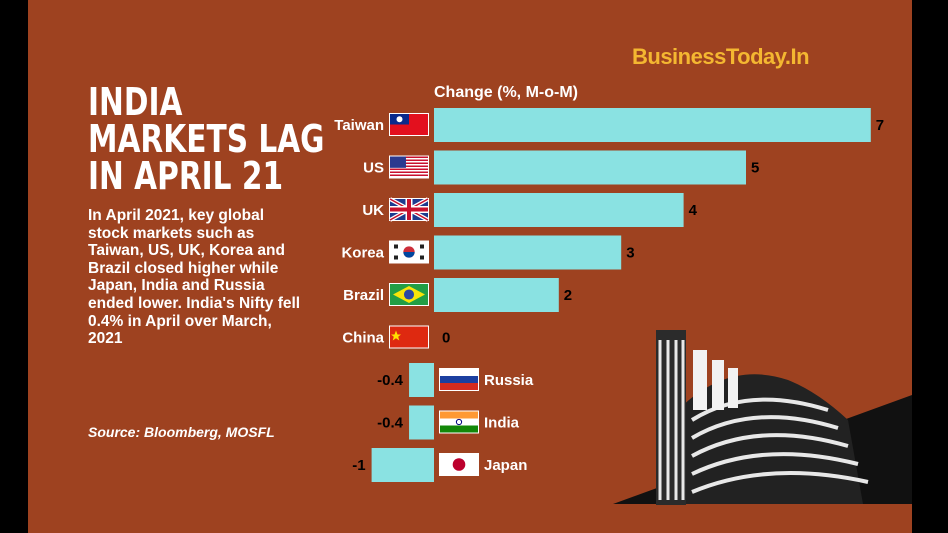  What do you see at coordinates (409, 294) in the screenshot?
I see `brazil-flag-icon` at bounding box center [409, 294].